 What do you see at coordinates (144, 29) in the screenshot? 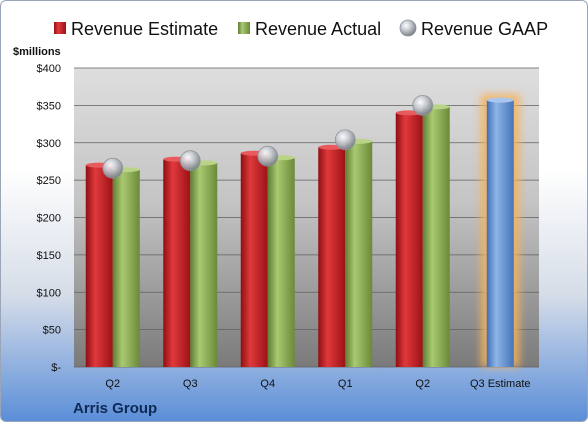
I see `legend-label-estimate: Revenue Estimate` at bounding box center [144, 29].